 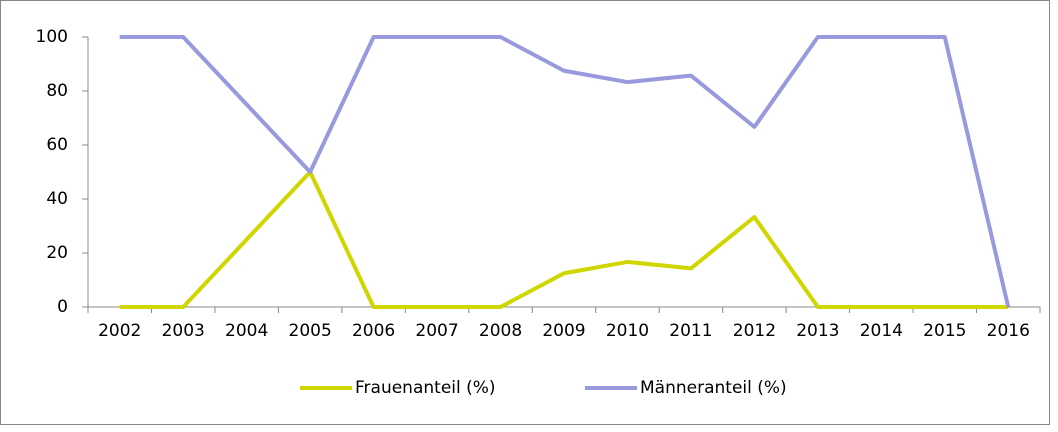 I want to click on x-tick-label: 2010, so click(x=627, y=331).